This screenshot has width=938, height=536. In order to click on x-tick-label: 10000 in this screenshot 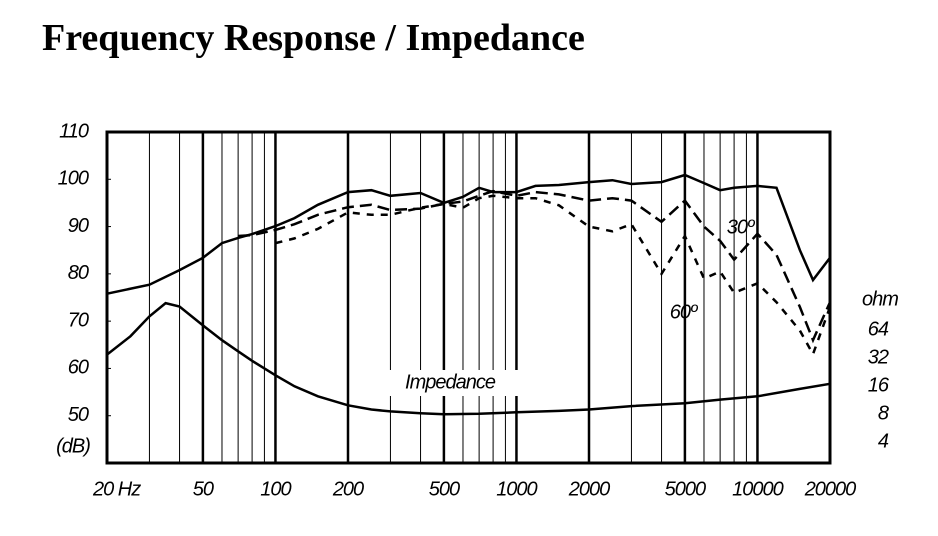, I will do `click(757, 489)`.